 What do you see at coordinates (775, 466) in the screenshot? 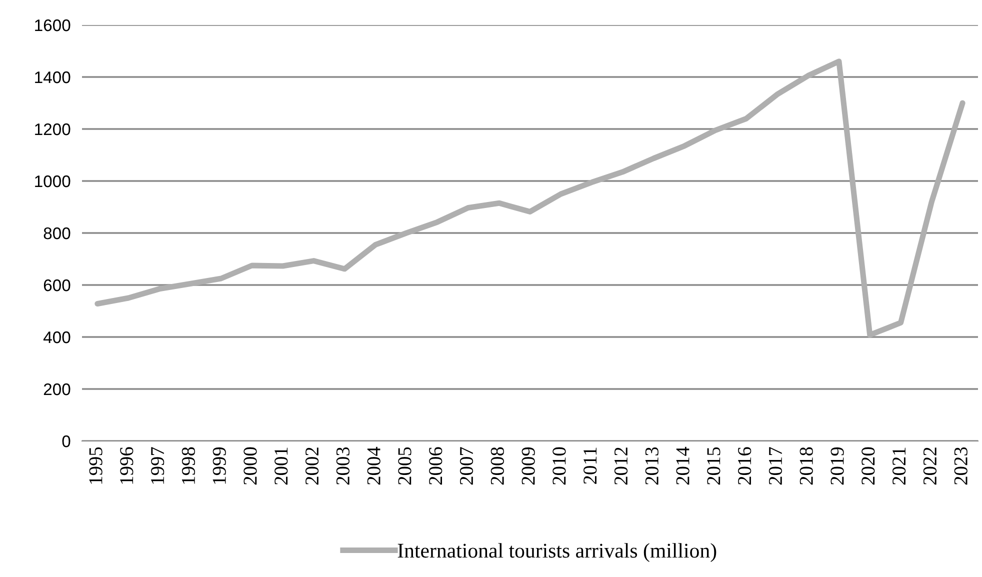
I see `x-tick-label: 2017` at bounding box center [775, 466].